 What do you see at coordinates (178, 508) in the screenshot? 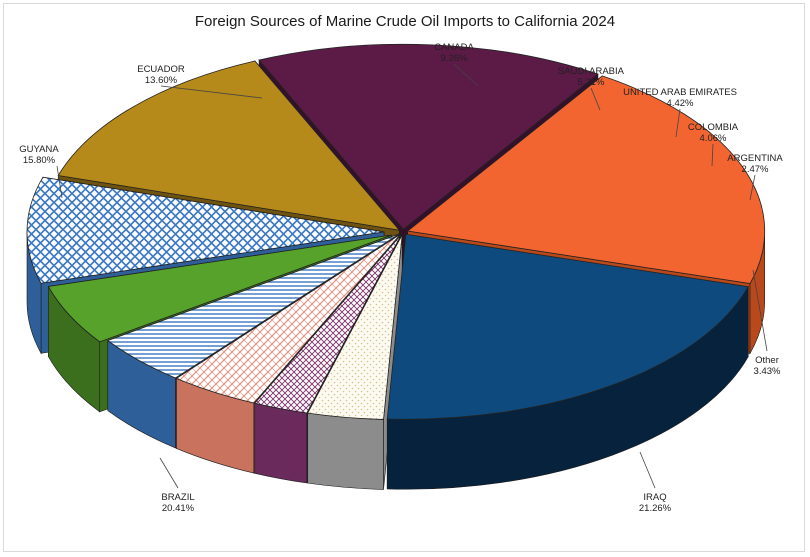
I see `slice-value-label: 20.41%` at bounding box center [178, 508].